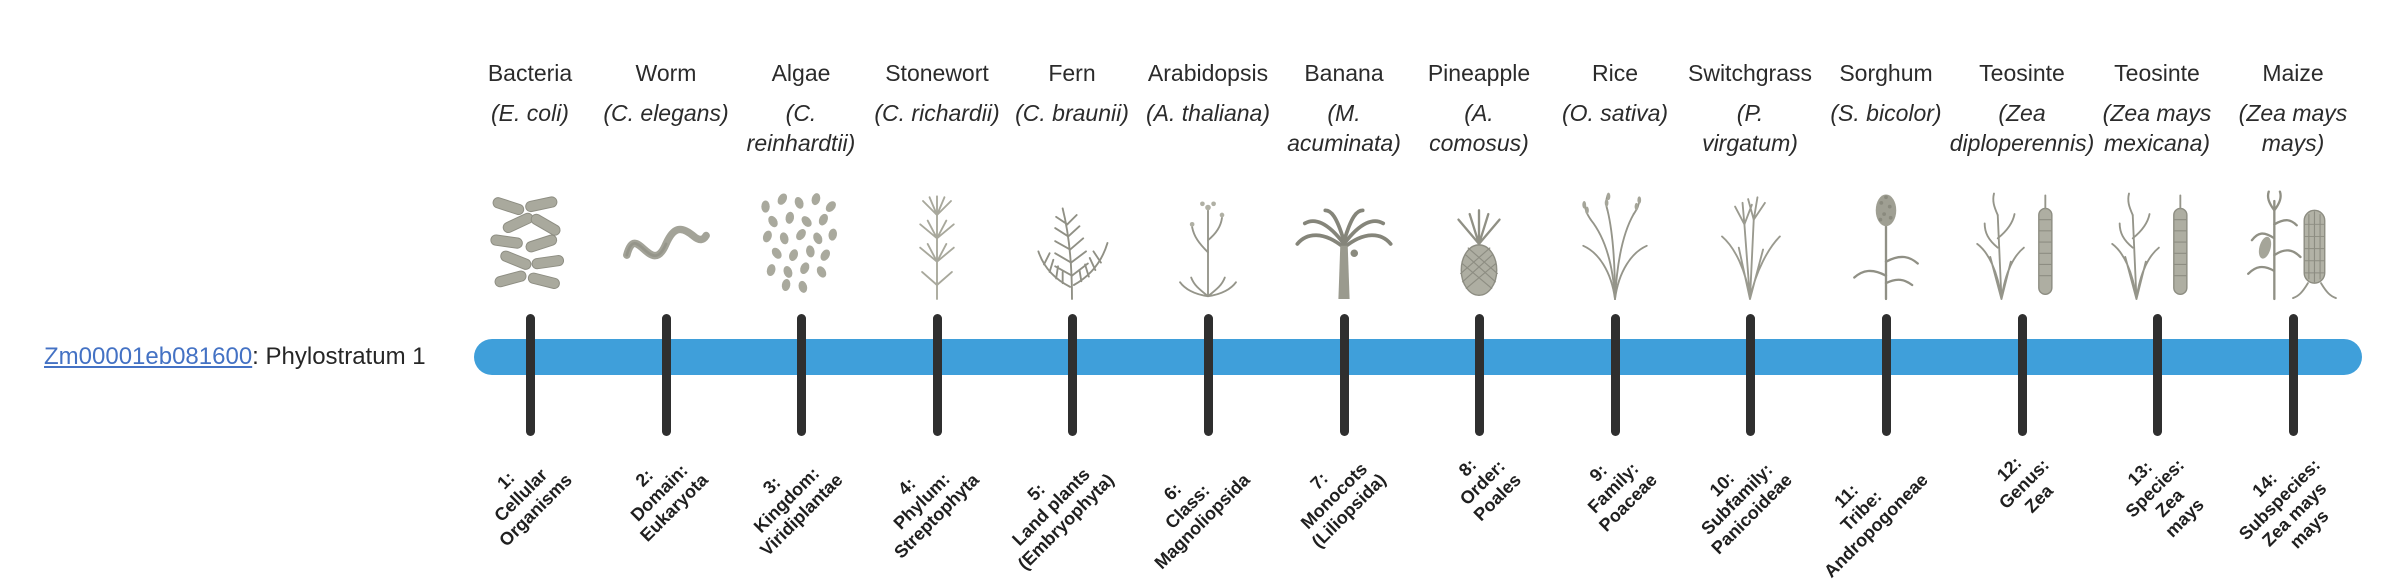 The height and width of the screenshot is (580, 2400). What do you see at coordinates (2283, 503) in the screenshot?
I see `phylostratum-rank-label: 14: Subspecies: Zea mays mays` at bounding box center [2283, 503].